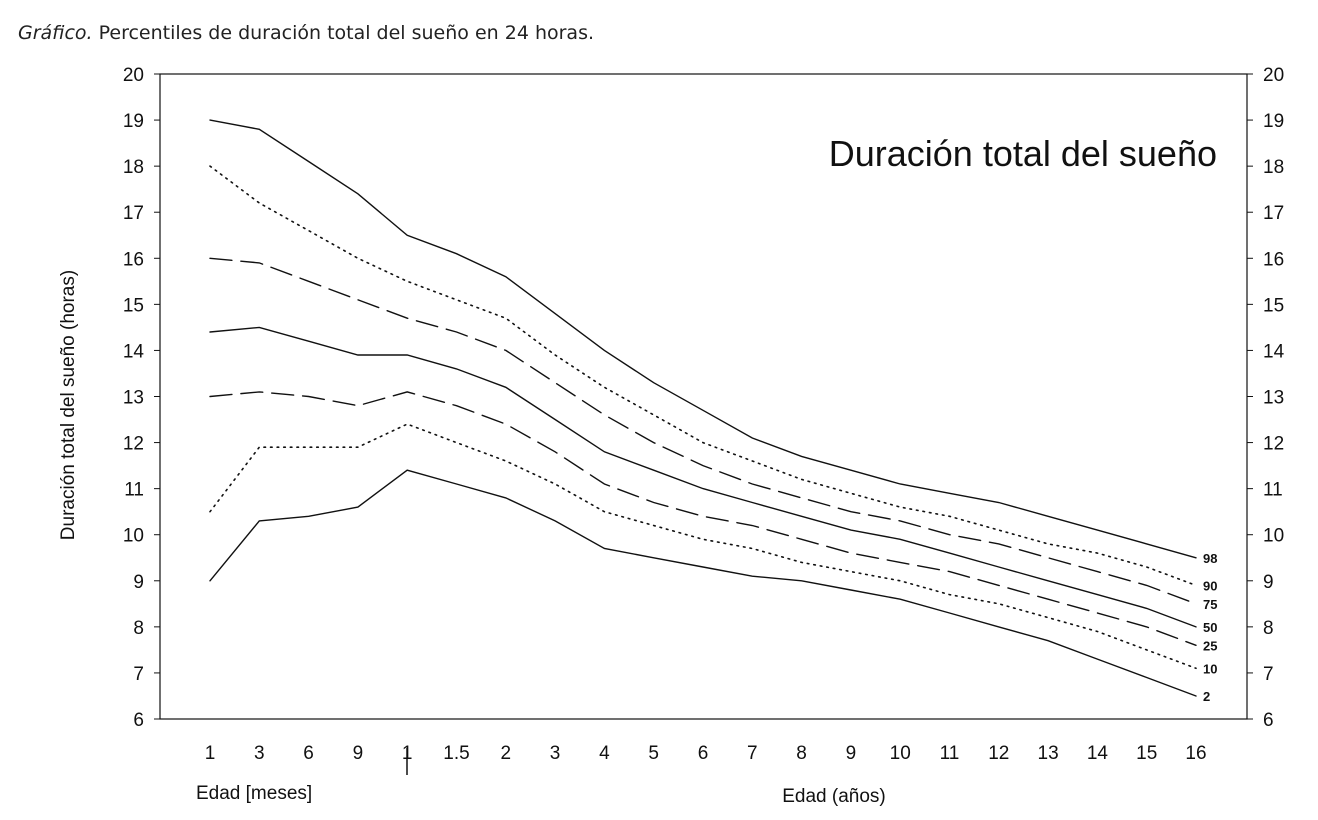 The image size is (1318, 820). Describe the element at coordinates (834, 796) in the screenshot. I see `x-axis-label-years: Edad (años)` at that location.